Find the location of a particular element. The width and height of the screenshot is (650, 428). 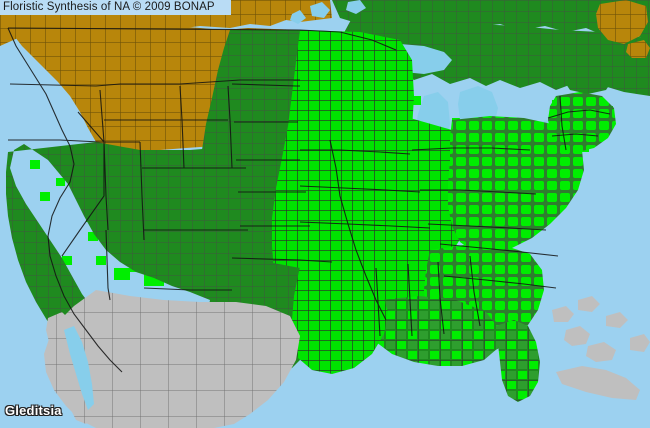

map-title-bar: Floristic Synthesis of NA © 2009 BONAP is located at coordinates (115, 7).